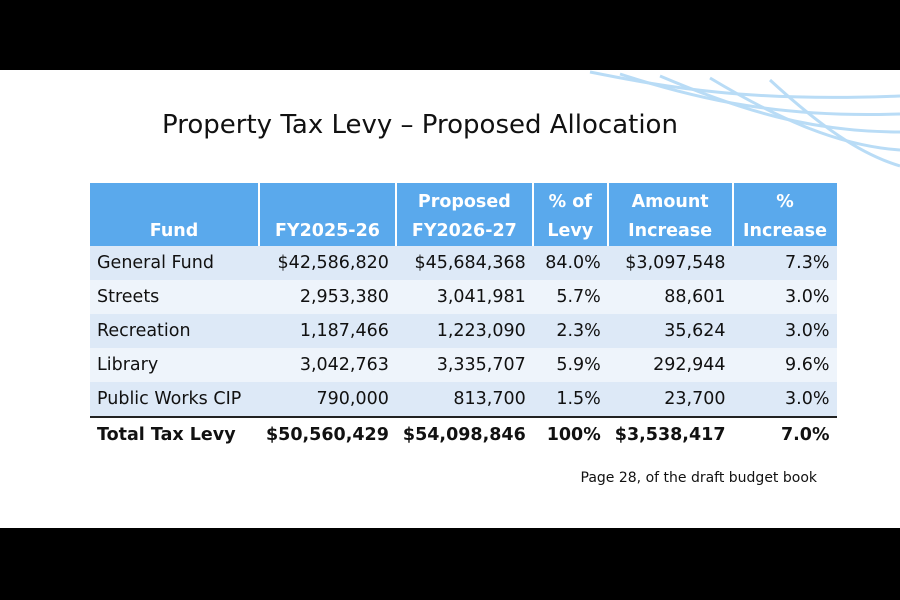 This screenshot has height=600, width=900. Describe the element at coordinates (784, 263) in the screenshot. I see `cell-pct-increase: 7.3%` at that location.